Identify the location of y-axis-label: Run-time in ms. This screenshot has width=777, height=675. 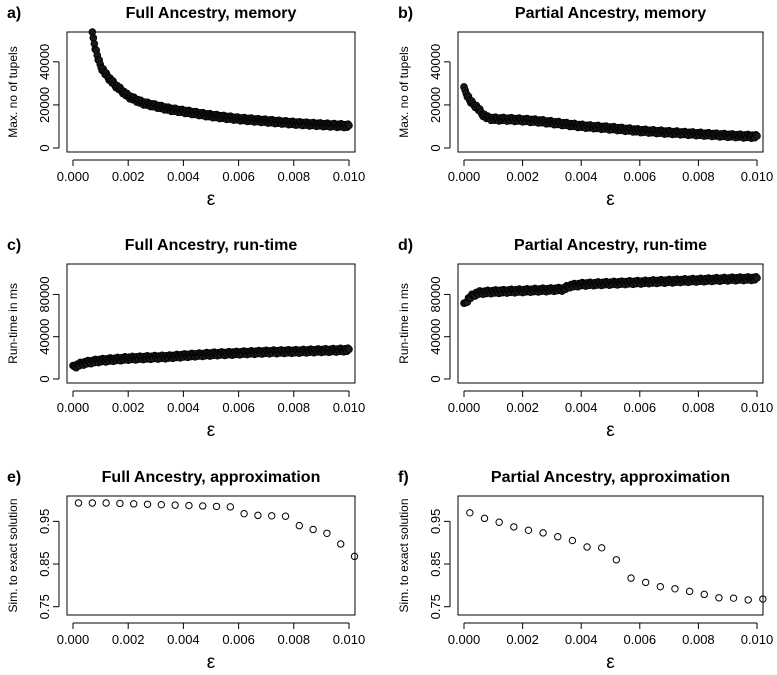
(13, 323).